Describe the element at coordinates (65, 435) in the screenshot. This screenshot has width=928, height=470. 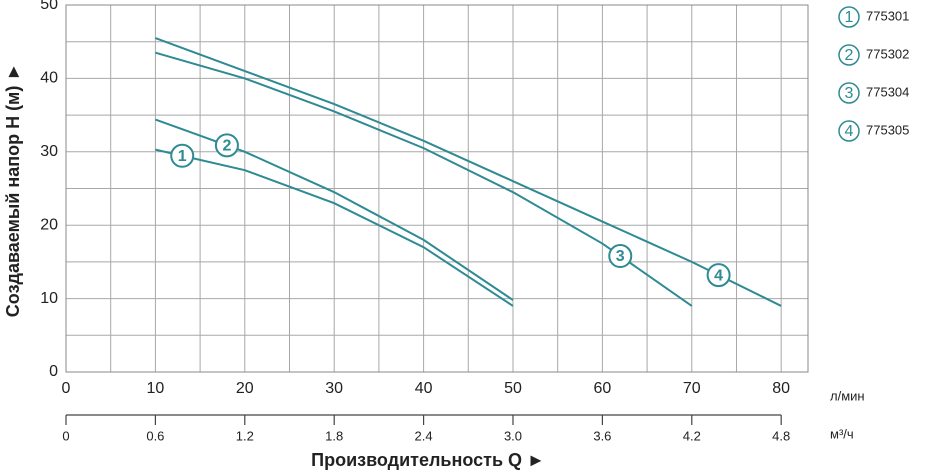
I see `x2-tick-label: 0` at that location.